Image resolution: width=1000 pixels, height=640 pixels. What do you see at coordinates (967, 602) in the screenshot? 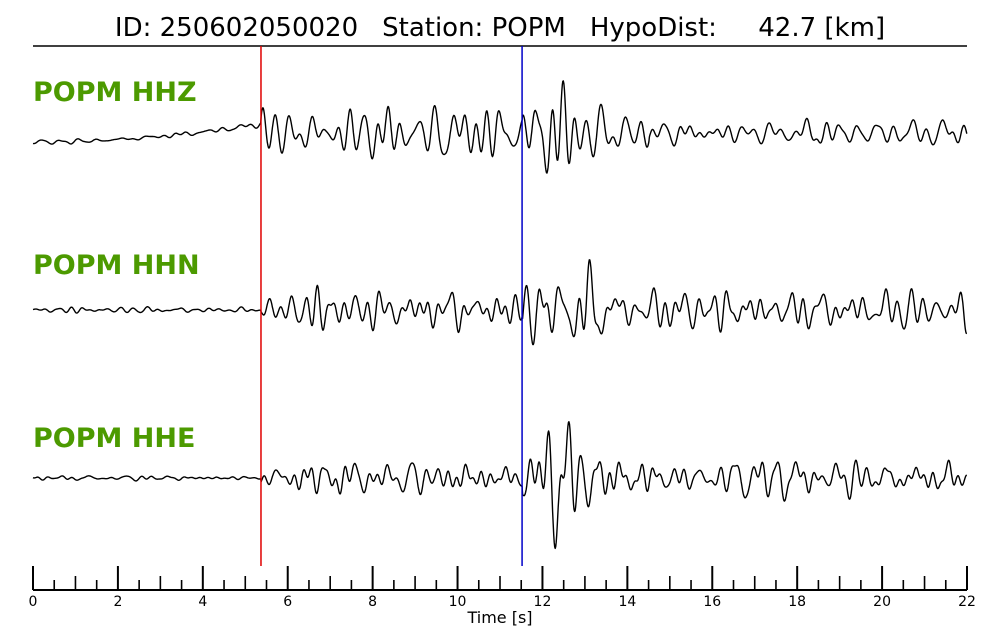
I see `tick-label: 22` at bounding box center [967, 602].